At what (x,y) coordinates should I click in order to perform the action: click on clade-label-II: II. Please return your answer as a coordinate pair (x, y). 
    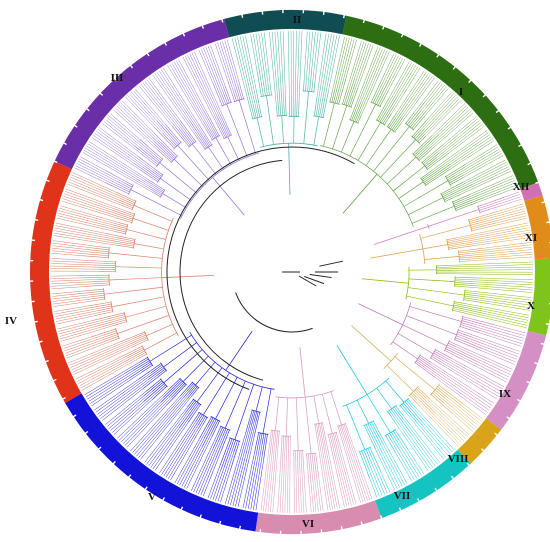
    Looking at the image, I should click on (297, 20).